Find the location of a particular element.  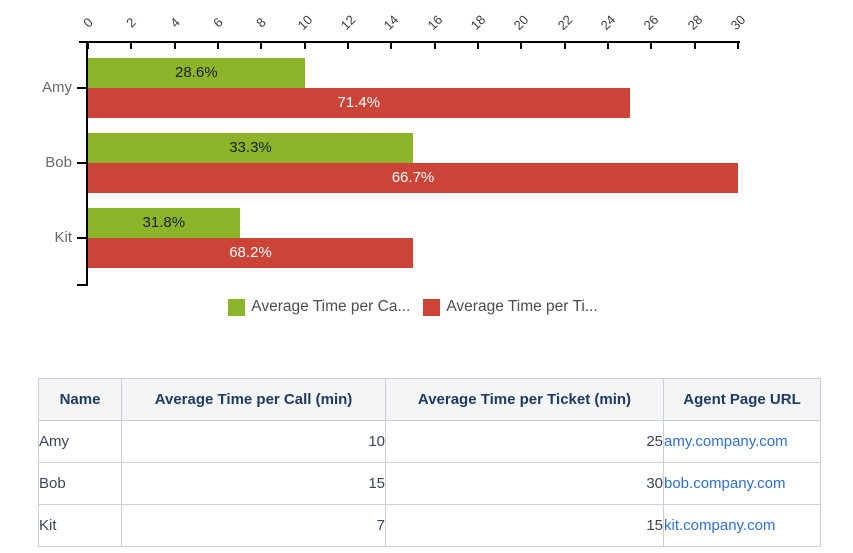

bar-call-bob is located at coordinates (250, 148).